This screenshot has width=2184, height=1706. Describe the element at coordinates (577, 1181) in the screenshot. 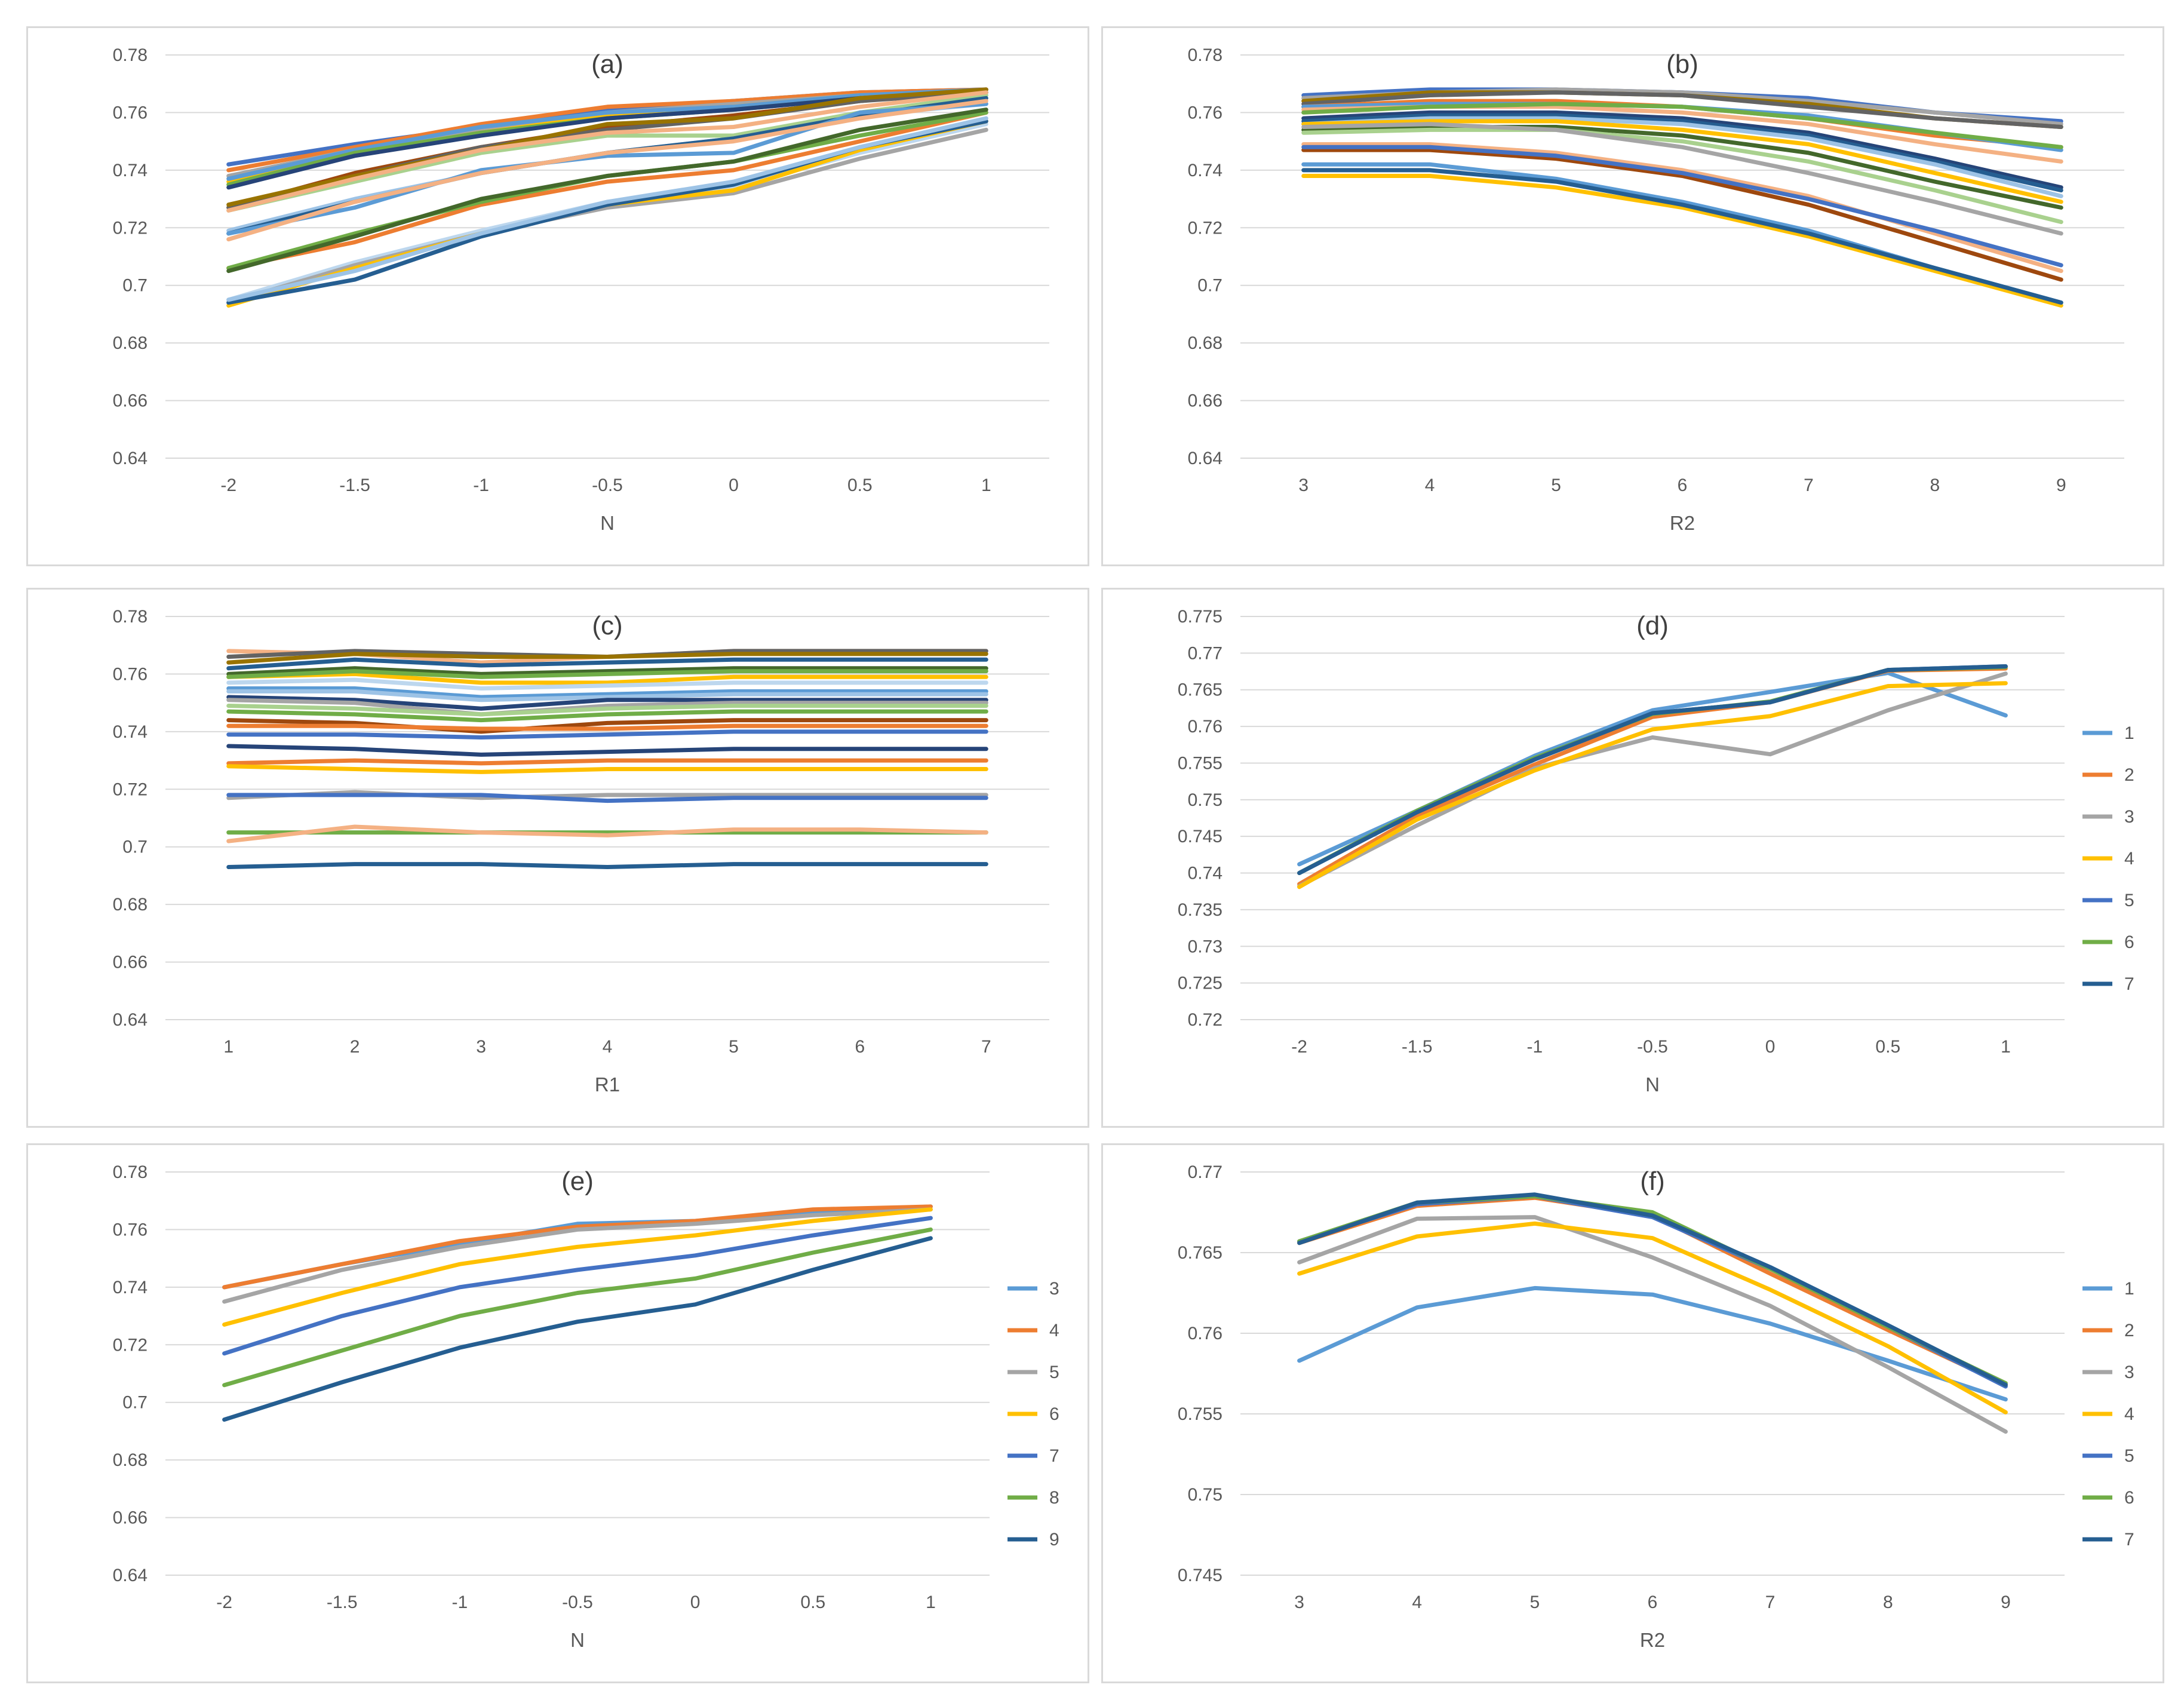

I see `chart-title: (e)` at that location.